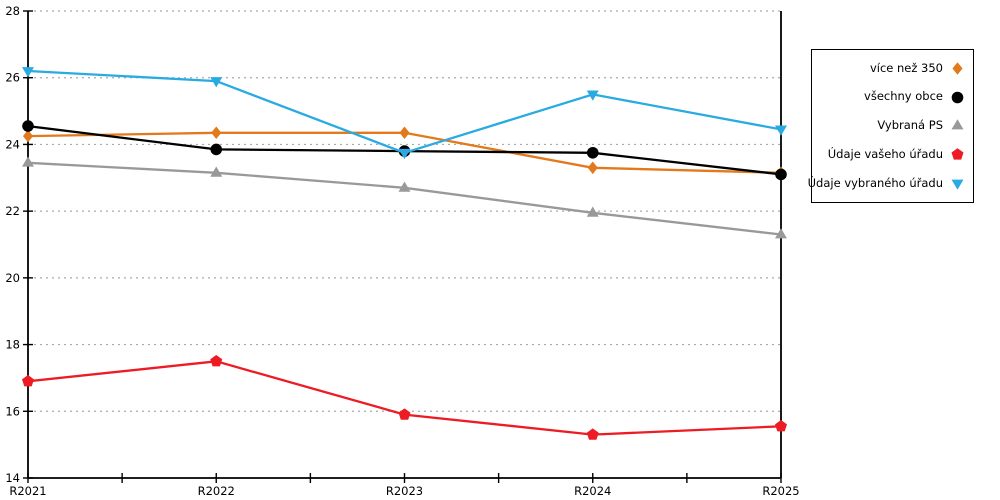 The height and width of the screenshot is (500, 1000). Describe the element at coordinates (906, 67) in the screenshot. I see `legend-item-label: více než 350` at that location.